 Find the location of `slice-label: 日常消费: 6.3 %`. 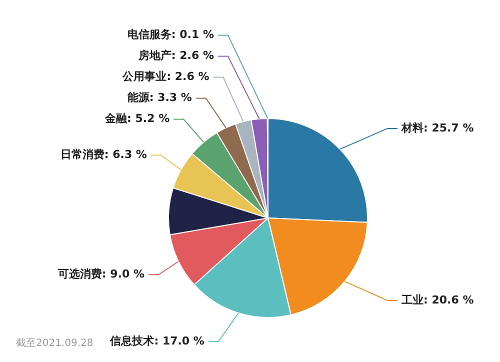

slice-label: 日常消费: 6.3 % is located at coordinates (103, 155).